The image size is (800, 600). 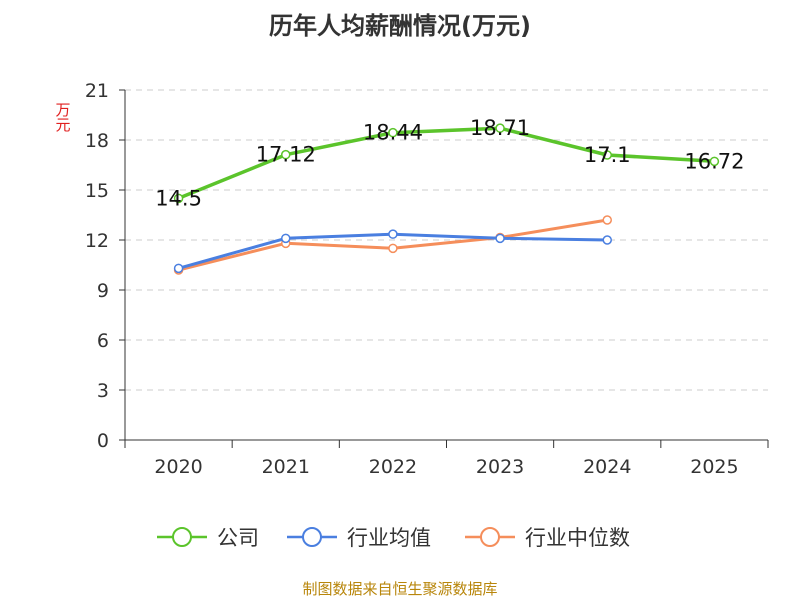 What do you see at coordinates (97, 241) in the screenshot?
I see `y-tick-label: 12` at bounding box center [97, 241].